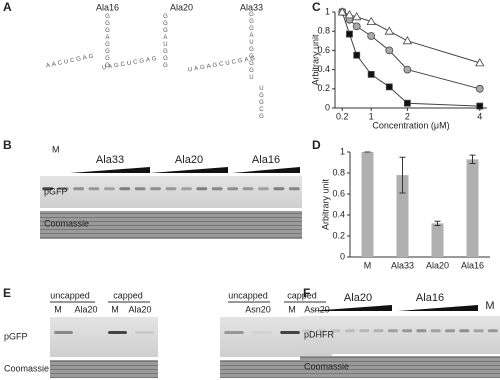  I want to click on panel-label: E, so click(7, 293).